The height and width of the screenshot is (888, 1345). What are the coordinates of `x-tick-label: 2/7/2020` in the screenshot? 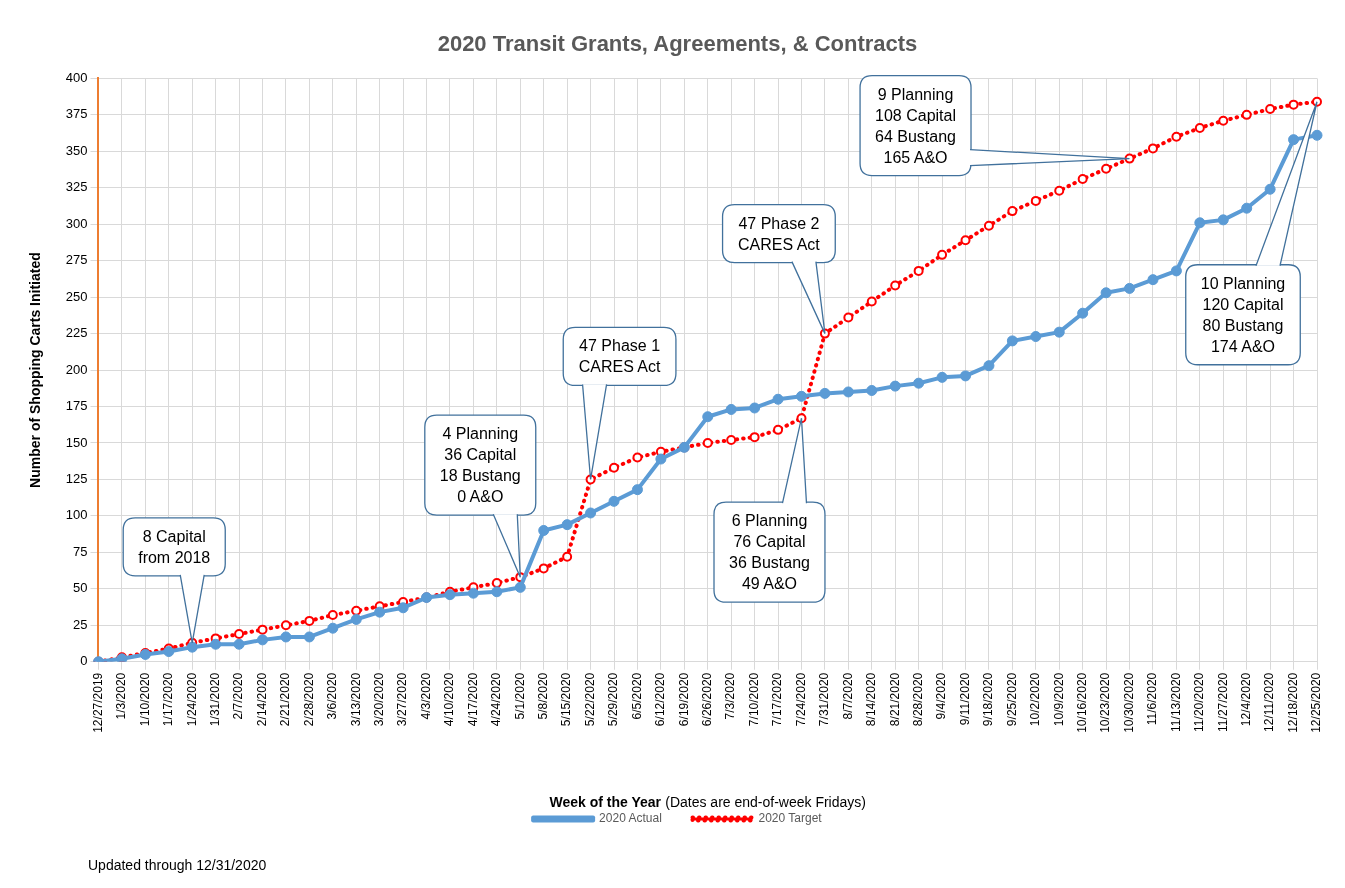 It's located at (238, 696).